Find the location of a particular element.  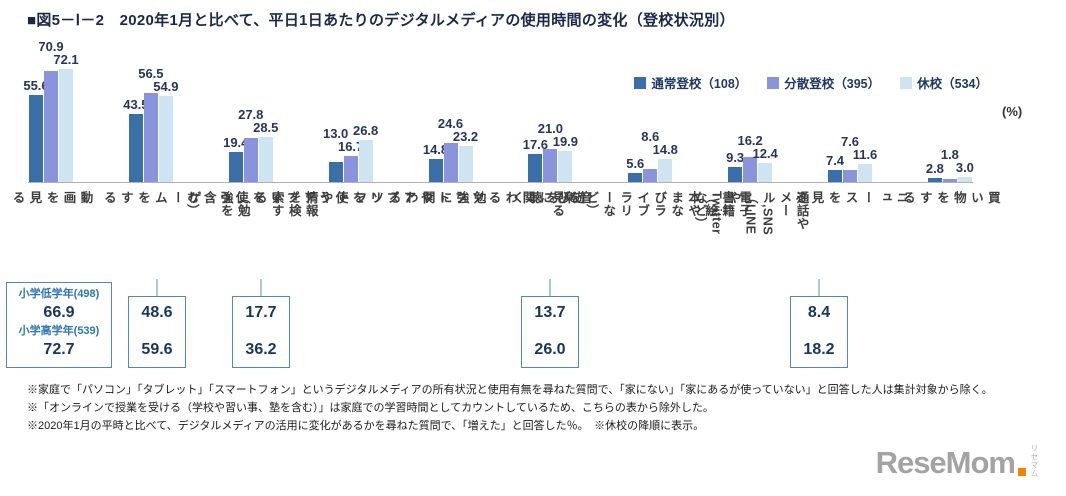

bar-value-label: 17.6 is located at coordinates (535, 145).